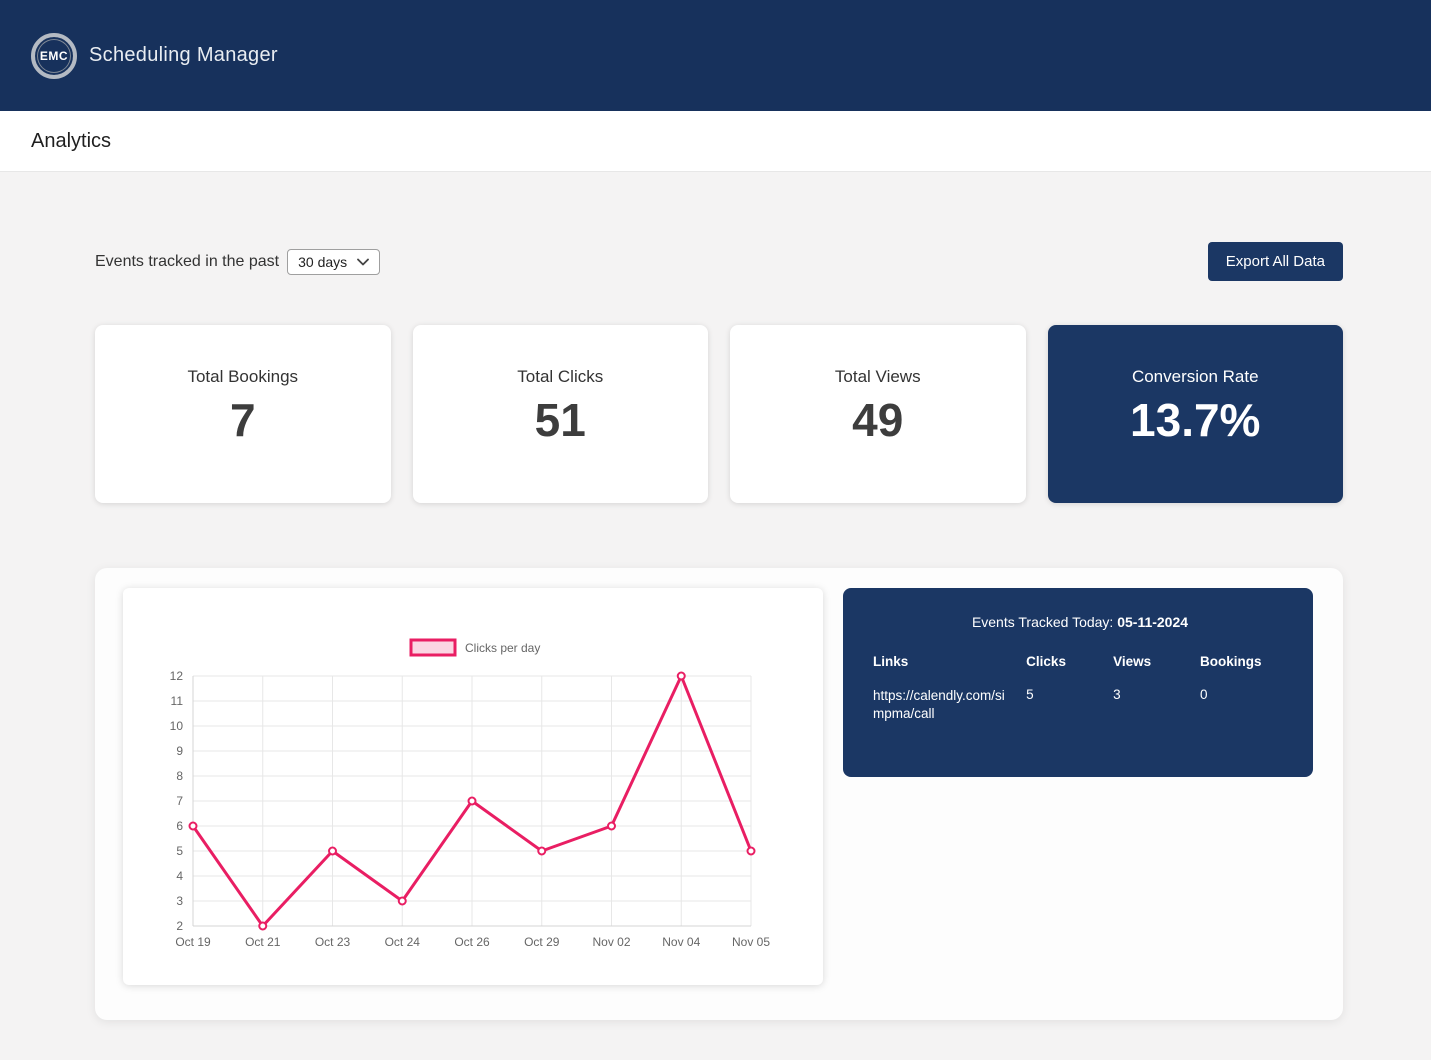 The height and width of the screenshot is (1060, 1431). Describe the element at coordinates (1046, 661) in the screenshot. I see `column-header-clicks: Clicks` at that location.